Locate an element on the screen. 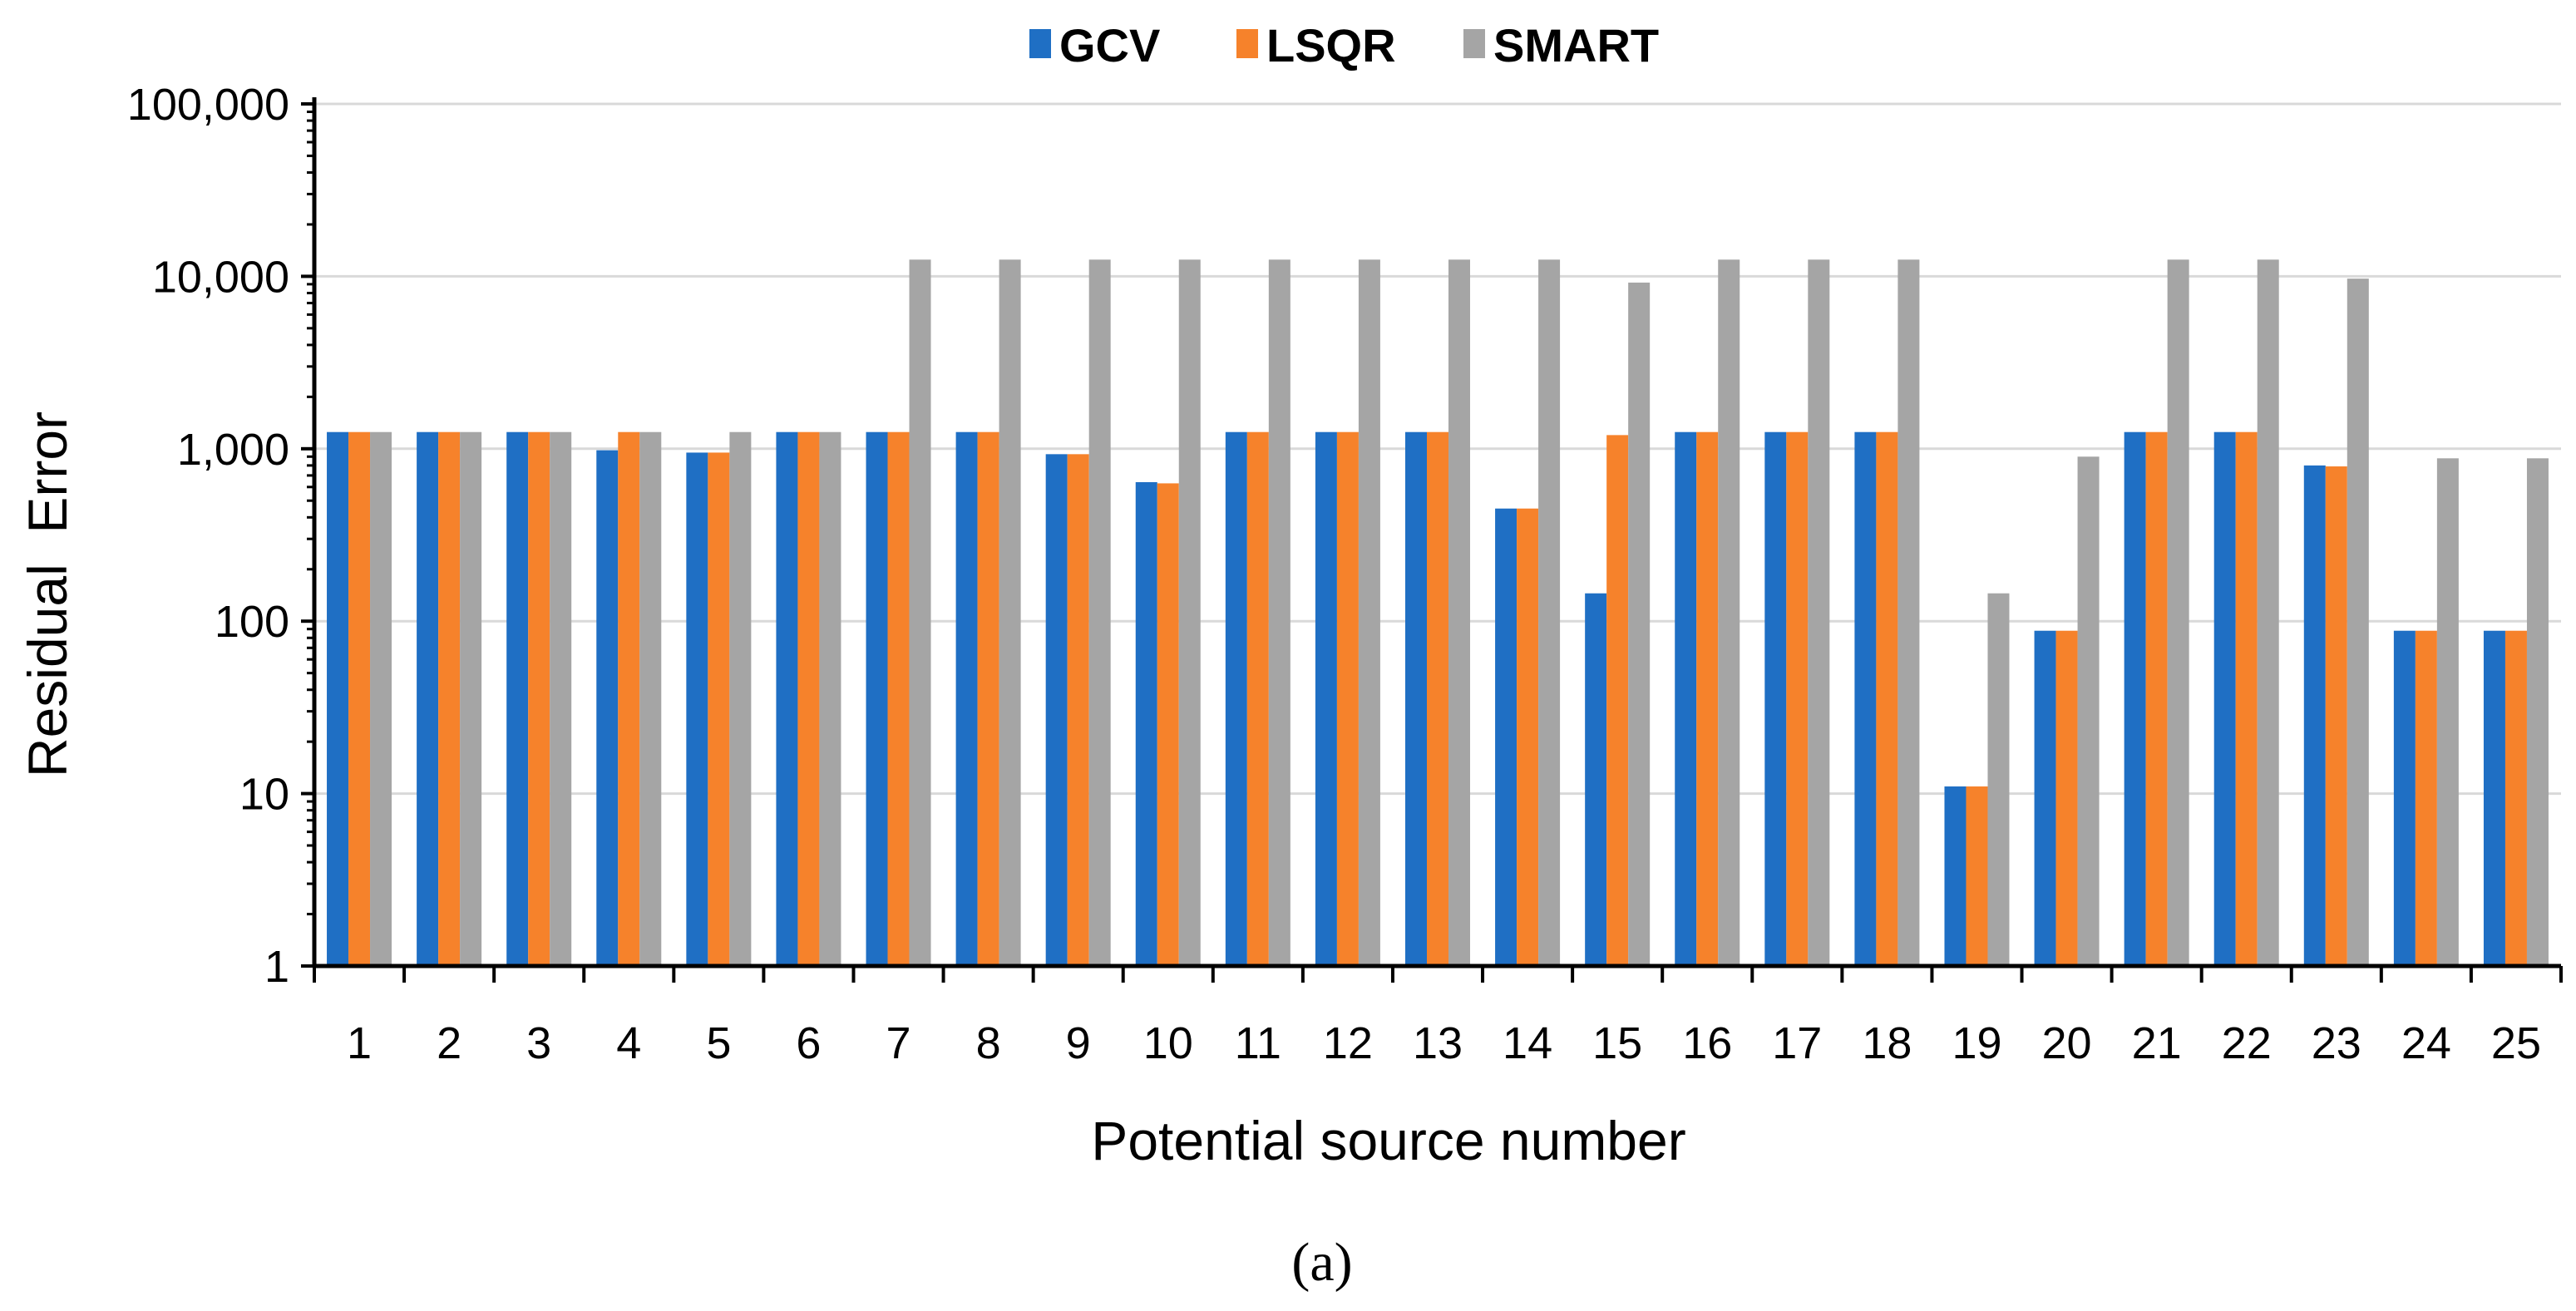 Image resolution: width=2576 pixels, height=1311 pixels. x-tick-label: 5 is located at coordinates (718, 1043).